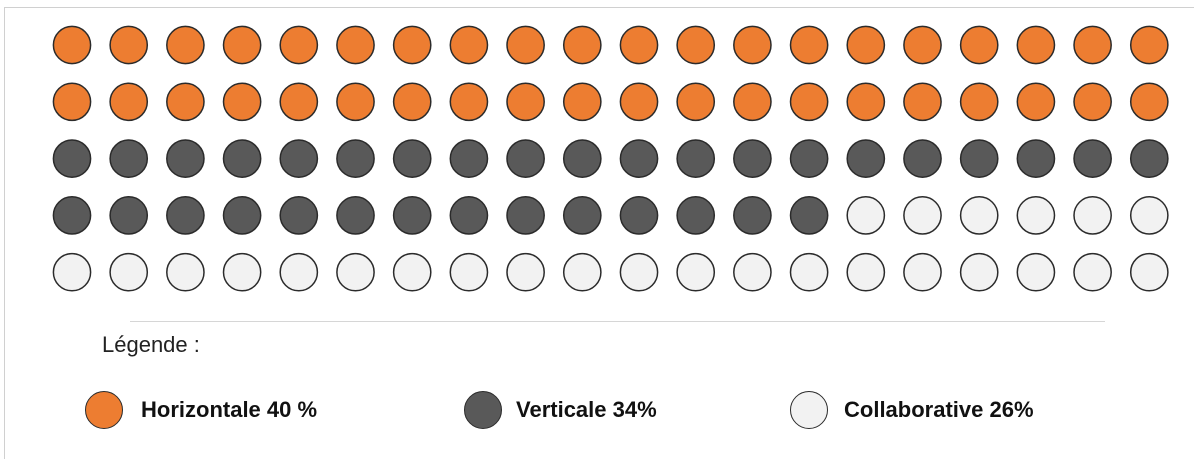  I want to click on legend-title: Légende :, so click(151, 344).